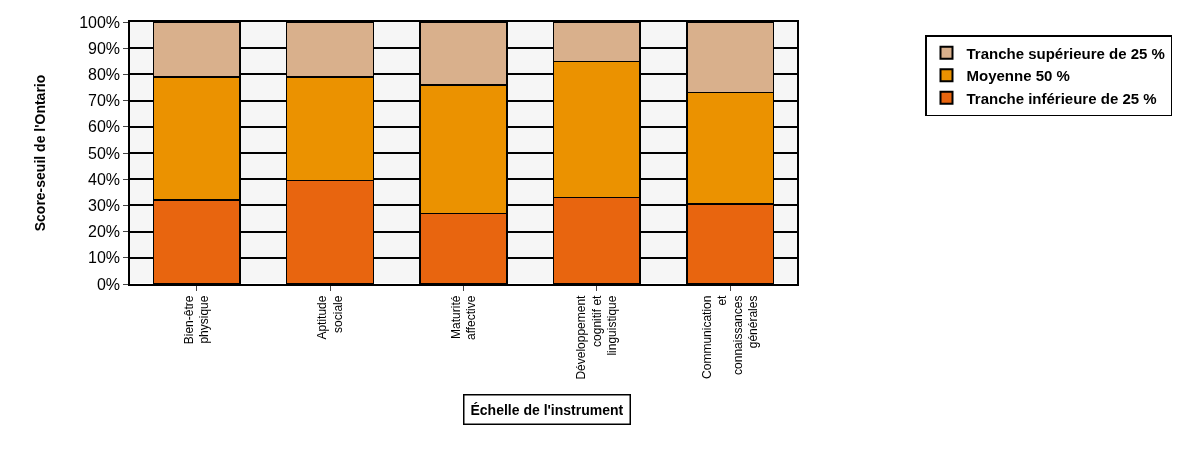 Image resolution: width=1202 pixels, height=459 pixels. What do you see at coordinates (104, 179) in the screenshot?
I see `y-tick-label: 40%` at bounding box center [104, 179].